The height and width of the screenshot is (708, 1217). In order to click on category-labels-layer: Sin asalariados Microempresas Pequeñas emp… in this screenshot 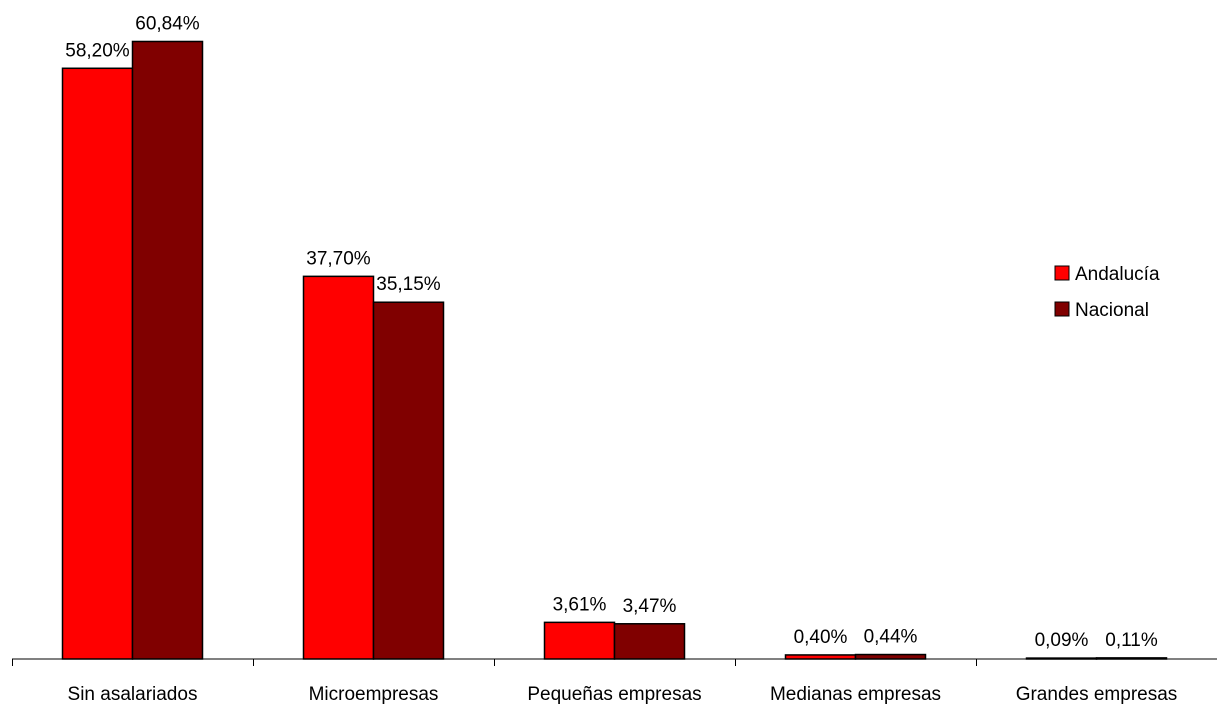, I will do `click(623, 694)`.